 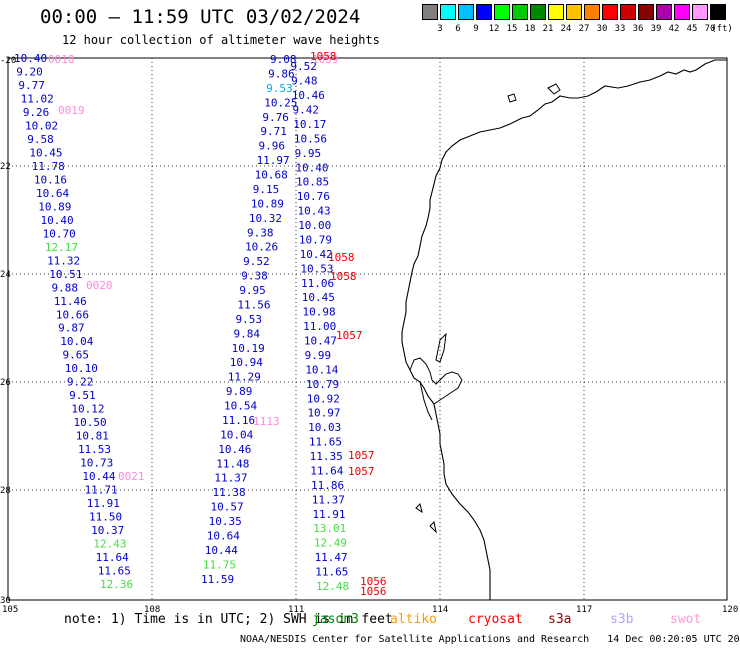 I want to click on wave-height-value: 11.71, so click(x=101, y=490).